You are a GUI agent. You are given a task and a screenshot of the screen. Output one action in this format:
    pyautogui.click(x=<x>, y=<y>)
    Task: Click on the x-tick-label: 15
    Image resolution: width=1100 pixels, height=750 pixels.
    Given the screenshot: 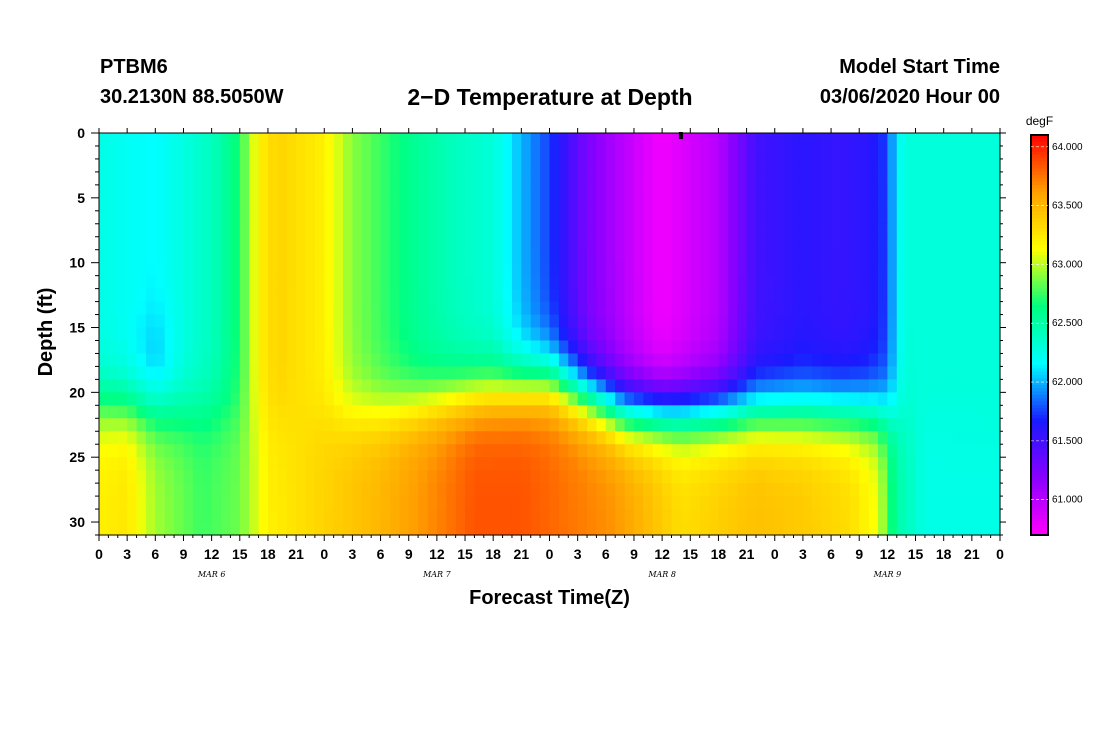 What is the action you would take?
    pyautogui.click(x=240, y=554)
    